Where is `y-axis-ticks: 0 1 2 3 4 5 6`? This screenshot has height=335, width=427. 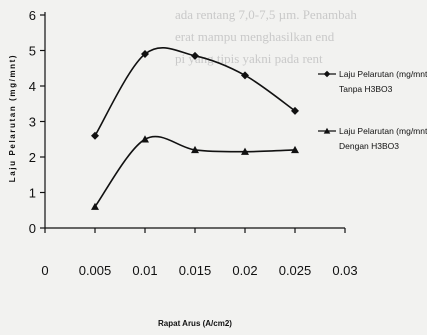 y-axis-ticks: 0 1 2 3 4 5 6 is located at coordinates (37, 122).